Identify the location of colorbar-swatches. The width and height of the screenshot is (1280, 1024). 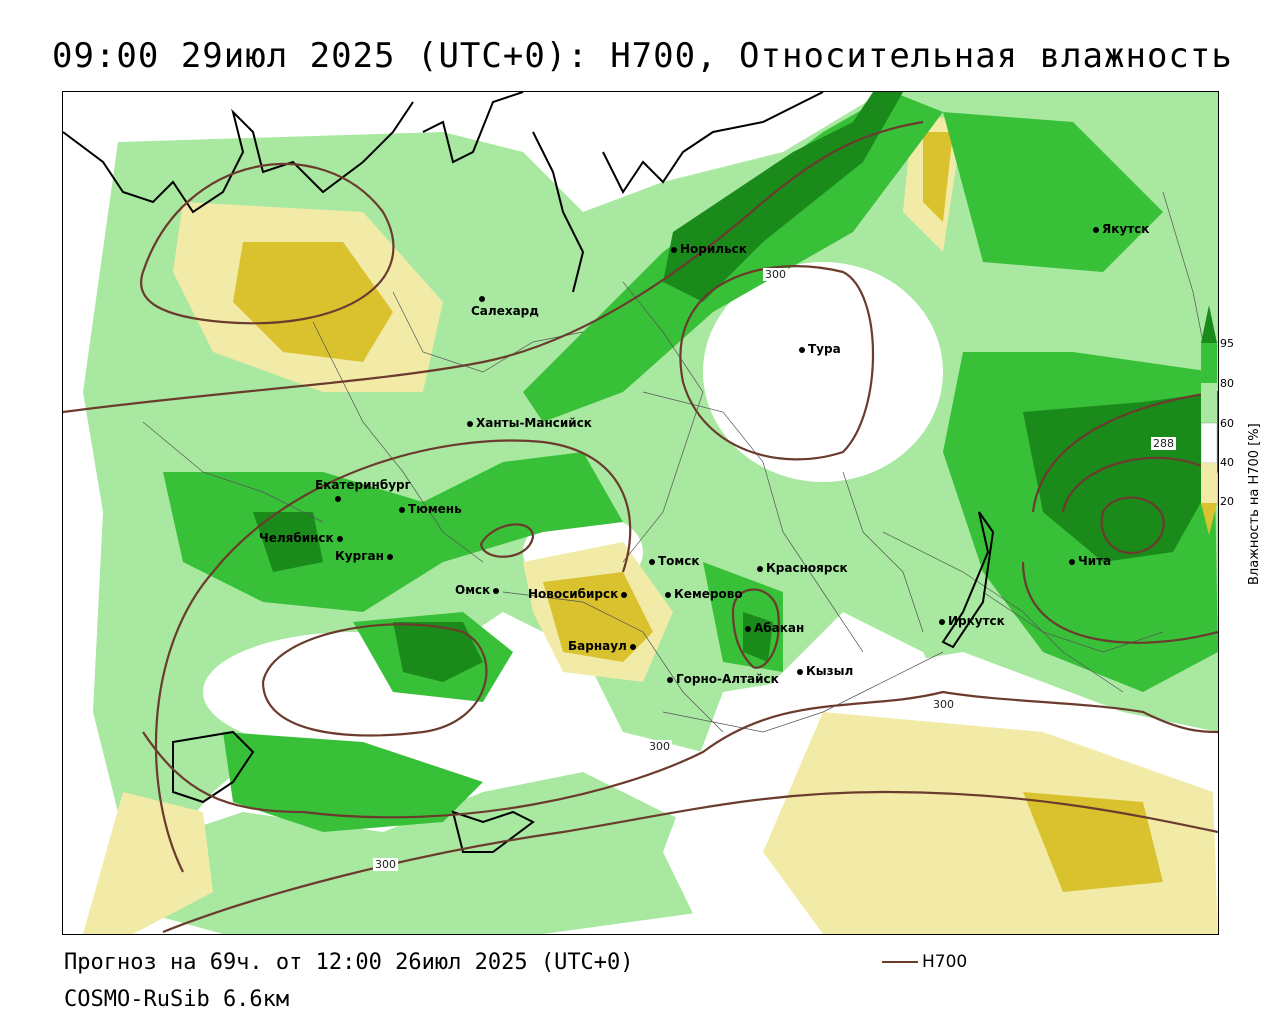
(1209, 420).